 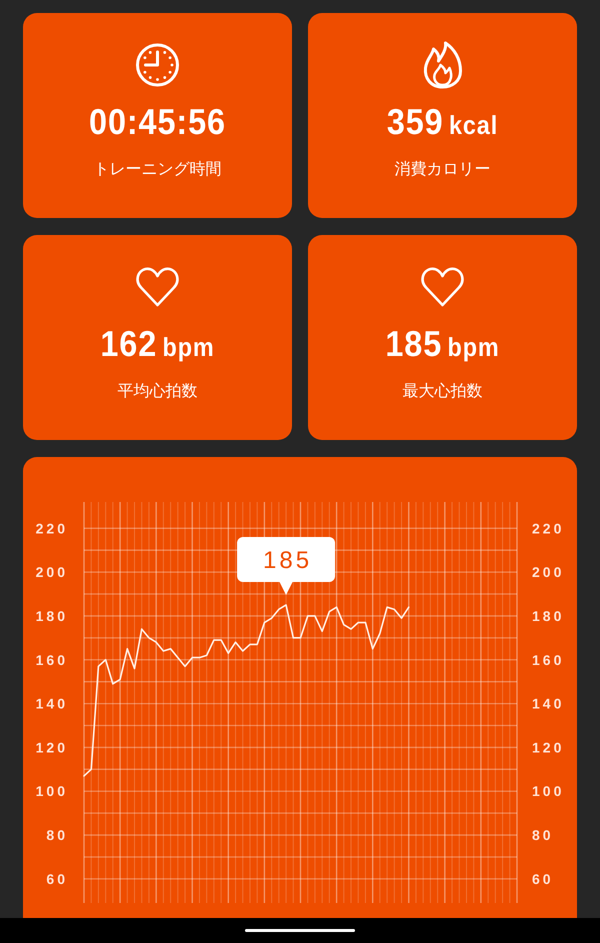 What do you see at coordinates (57, 878) in the screenshot?
I see `ytick-label: 60` at bounding box center [57, 878].